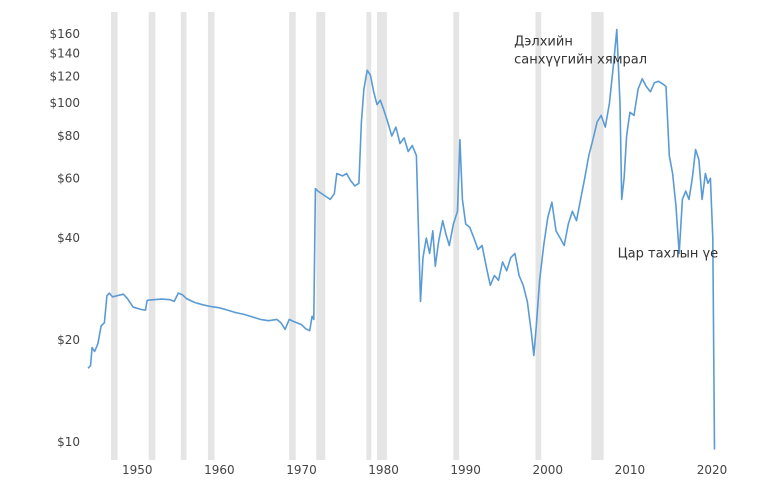 The width and height of the screenshot is (768, 481). Describe the element at coordinates (219, 470) in the screenshot. I see `x-tick-label: 1960` at that location.